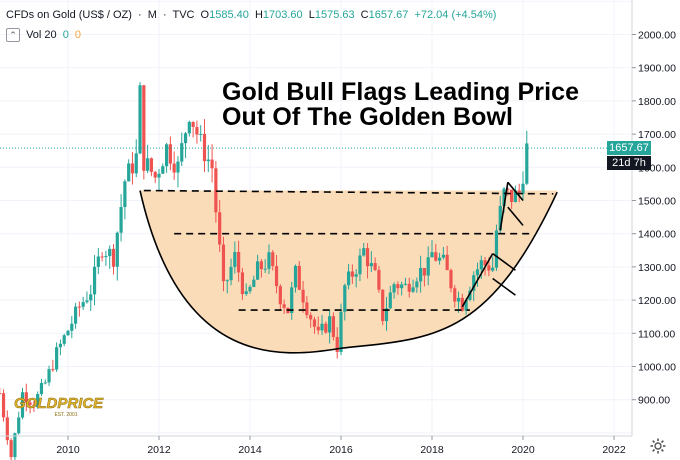 The image size is (680, 460). What do you see at coordinates (364, 15) in the screenshot?
I see `close-label: C` at bounding box center [364, 15].